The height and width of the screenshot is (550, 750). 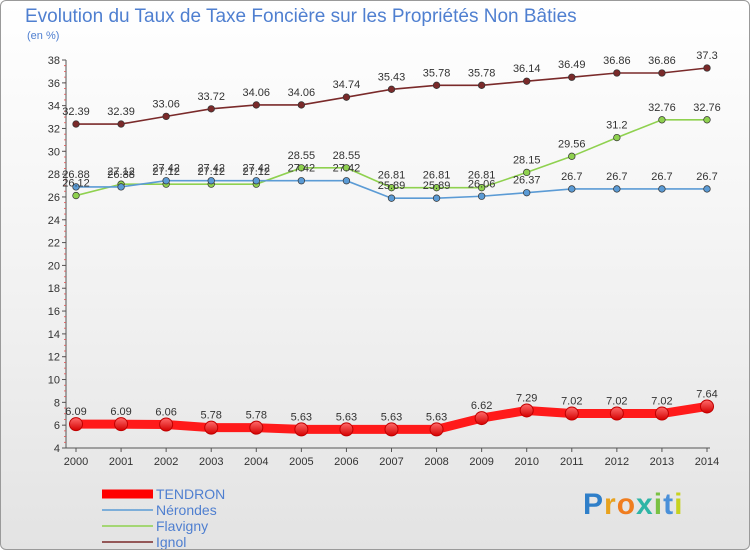 I want to click on y-unit-label: (en %), so click(x=43, y=36).